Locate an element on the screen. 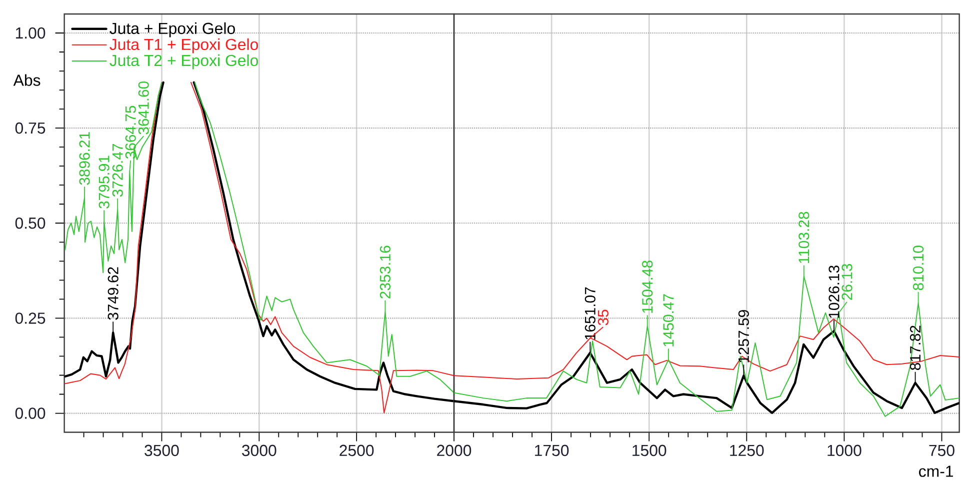 Image resolution: width=962 pixels, height=482 pixels. x-axis-title: cm-1 is located at coordinates (936, 471).